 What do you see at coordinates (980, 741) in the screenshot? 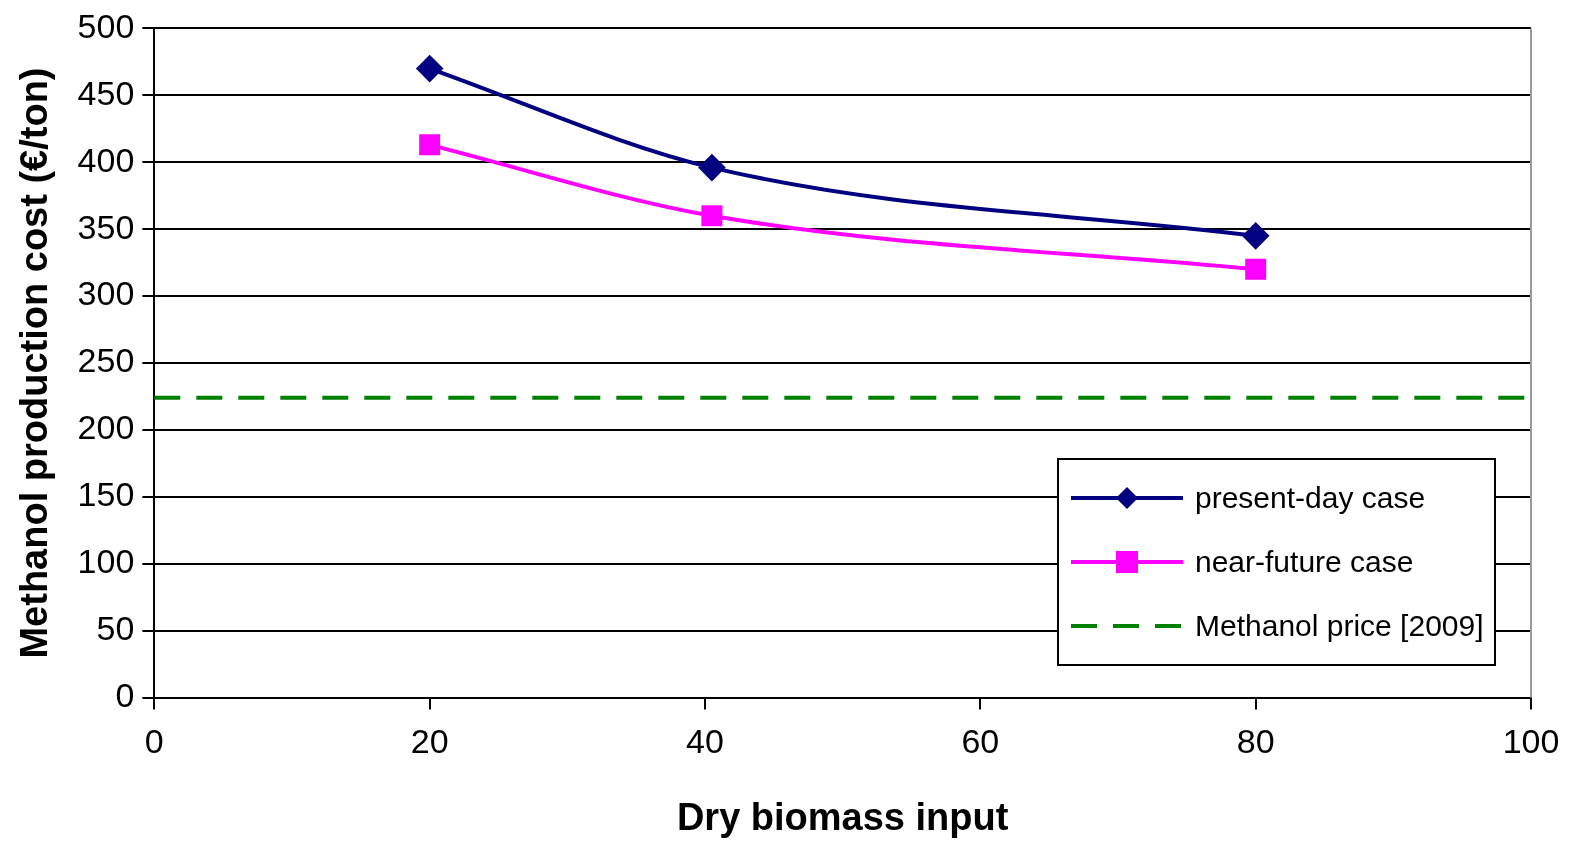
I see `x-tick-label: 60` at bounding box center [980, 741].